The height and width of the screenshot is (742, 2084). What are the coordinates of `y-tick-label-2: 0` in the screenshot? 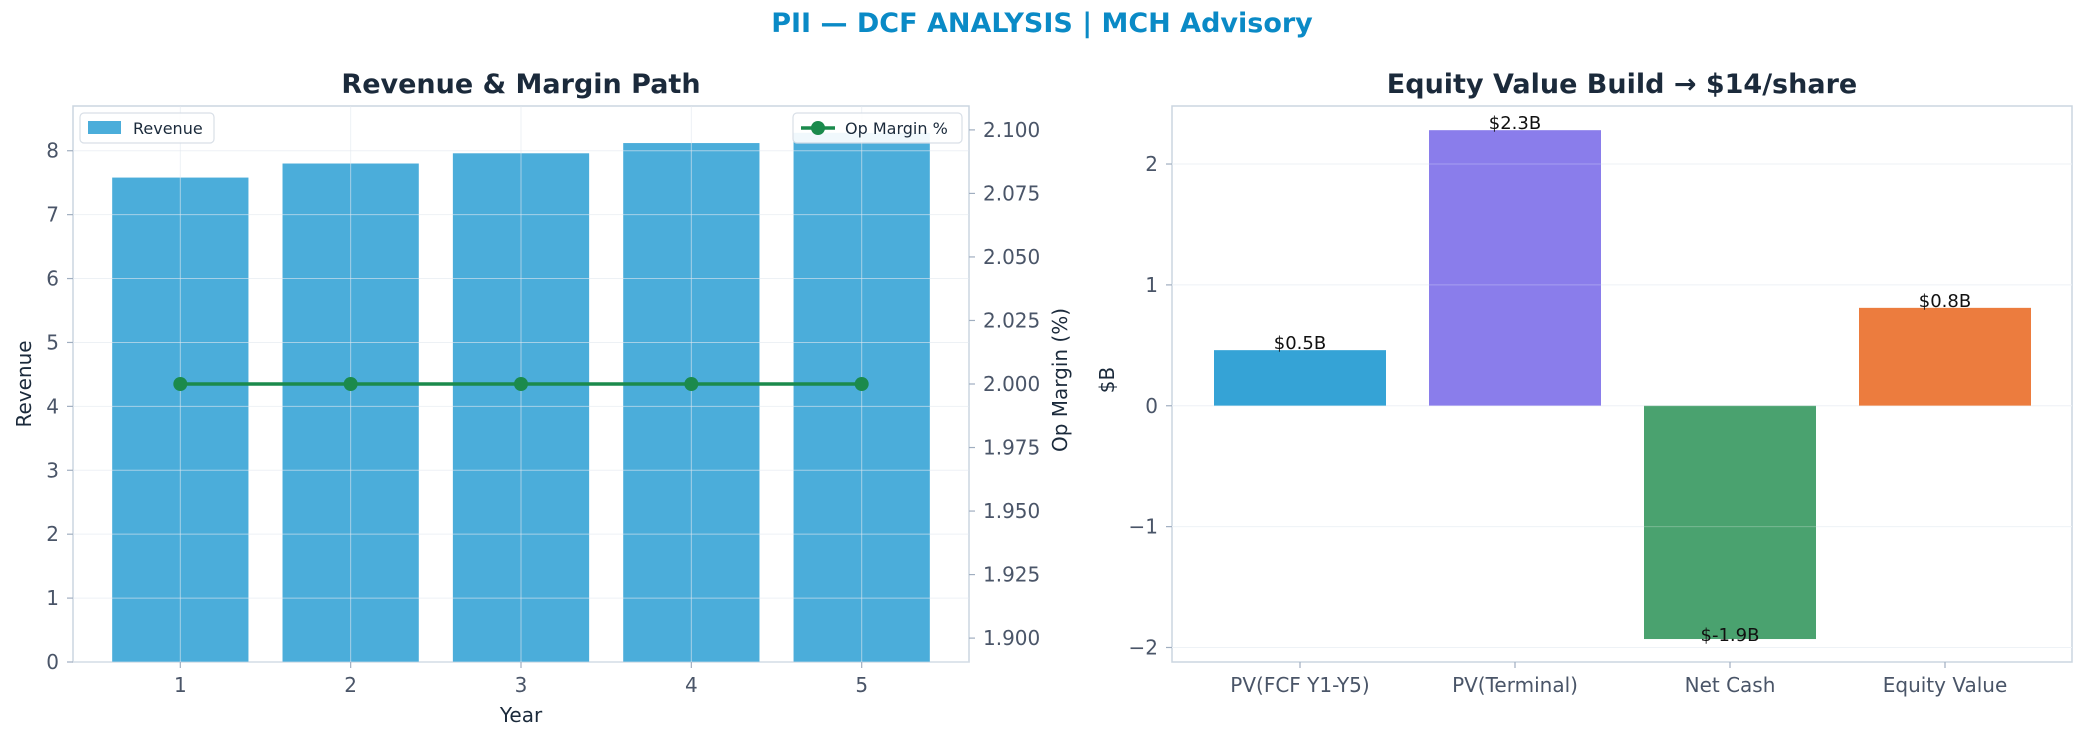 It's located at (1151, 406).